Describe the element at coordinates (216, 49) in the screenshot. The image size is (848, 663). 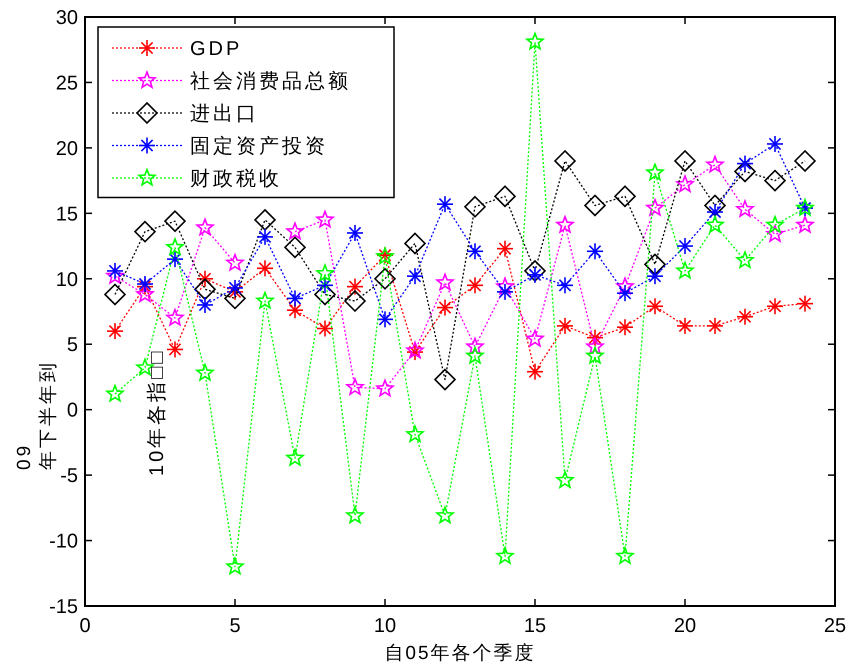
I see `legend-label: GDP` at that location.